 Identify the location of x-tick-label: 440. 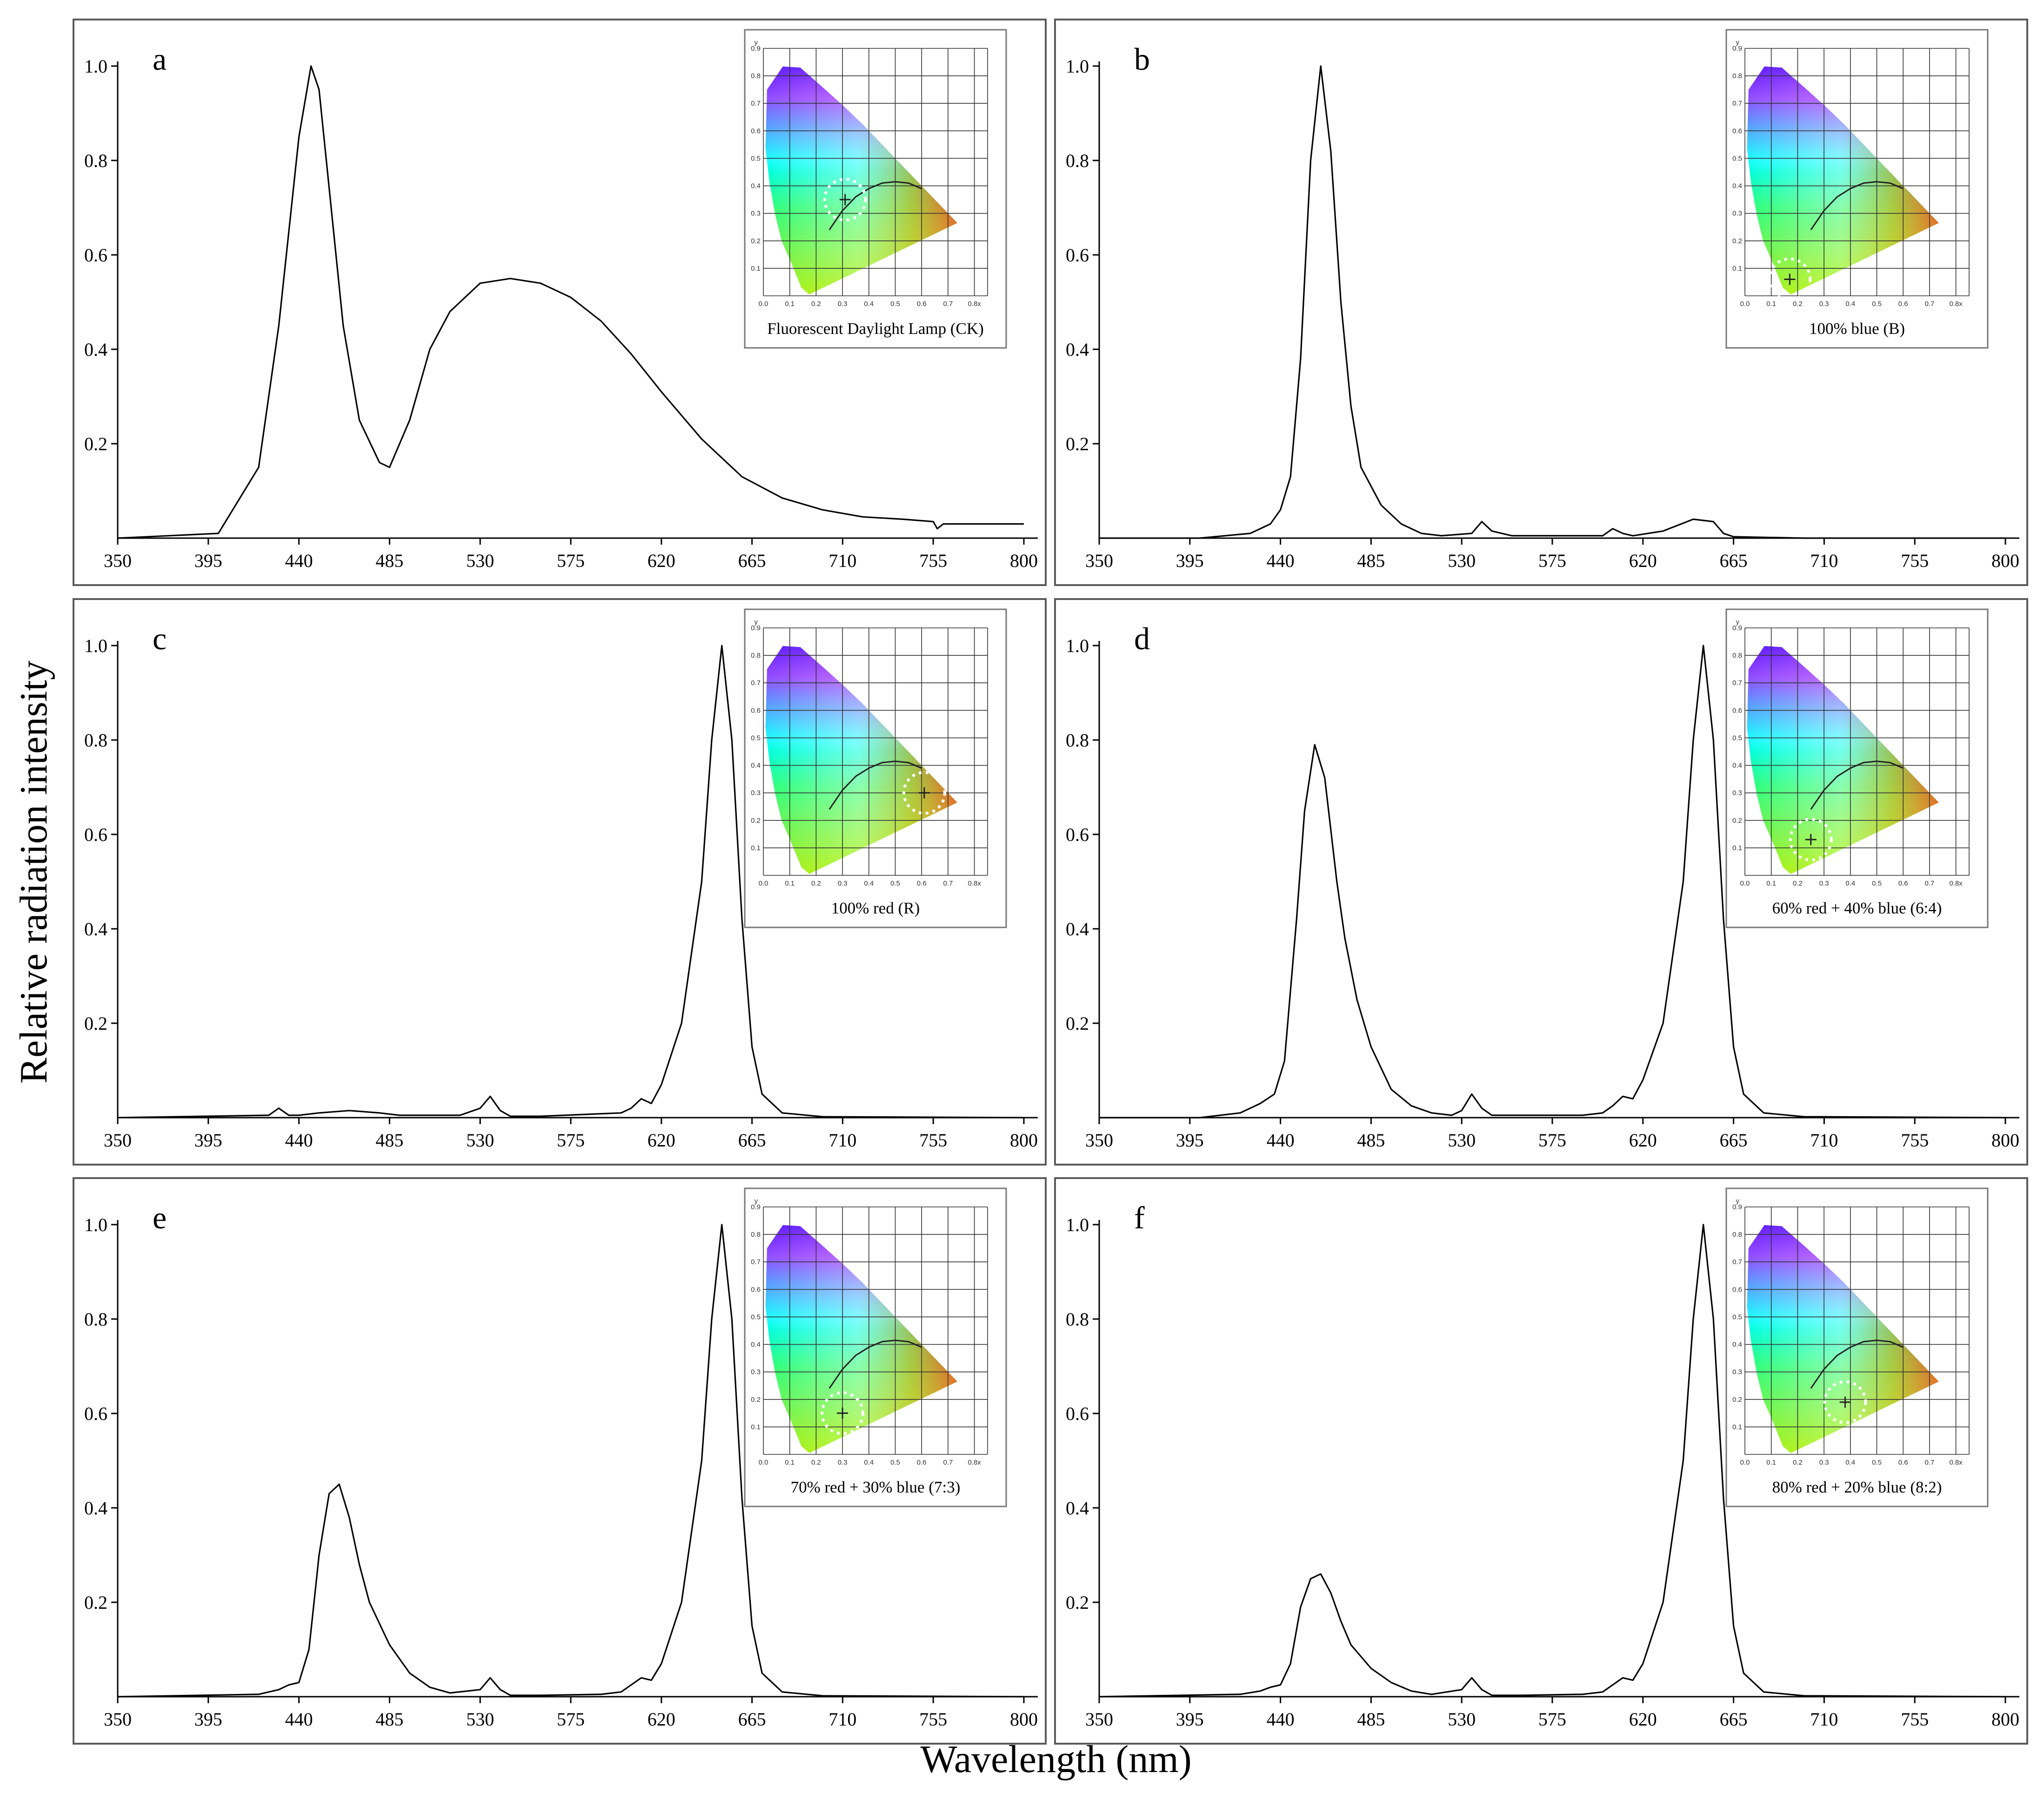
(1281, 560).